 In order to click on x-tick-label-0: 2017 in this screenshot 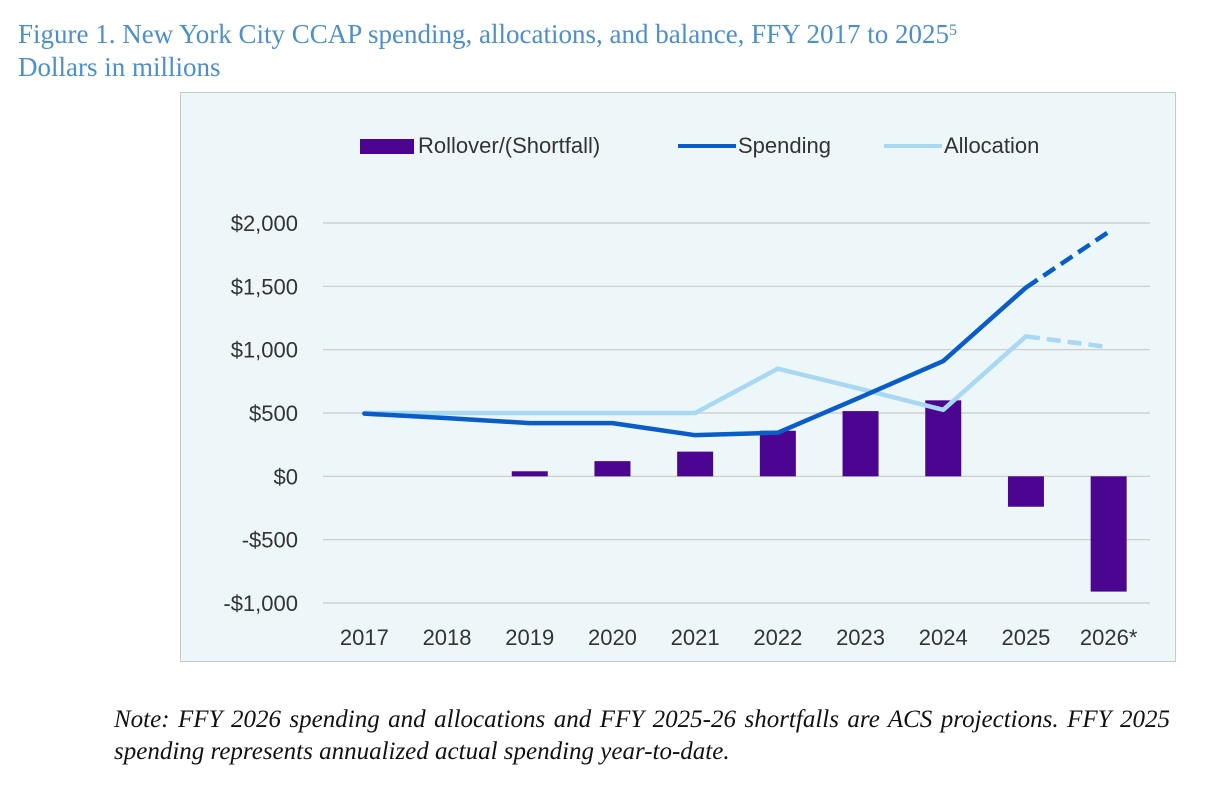, I will do `click(364, 637)`.